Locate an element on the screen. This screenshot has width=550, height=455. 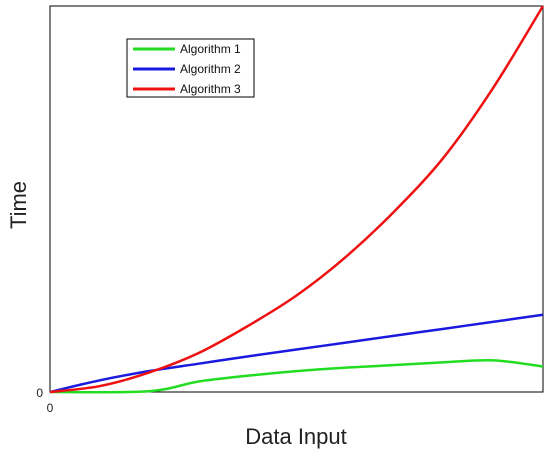
legend-label-algorithm-3: Algorithm 3 is located at coordinates (210, 89).